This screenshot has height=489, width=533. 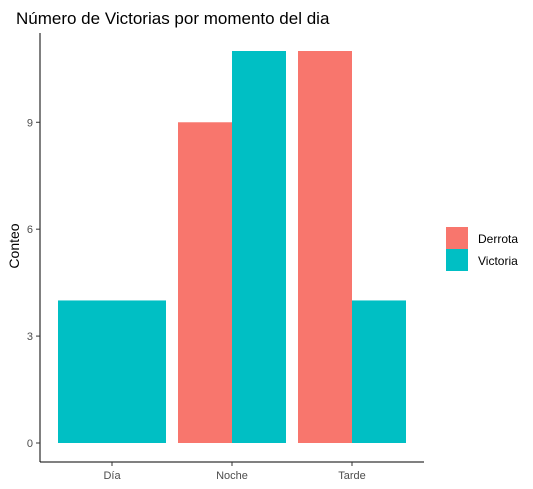 I want to click on x-tick-label: Tarde, so click(x=352, y=476).